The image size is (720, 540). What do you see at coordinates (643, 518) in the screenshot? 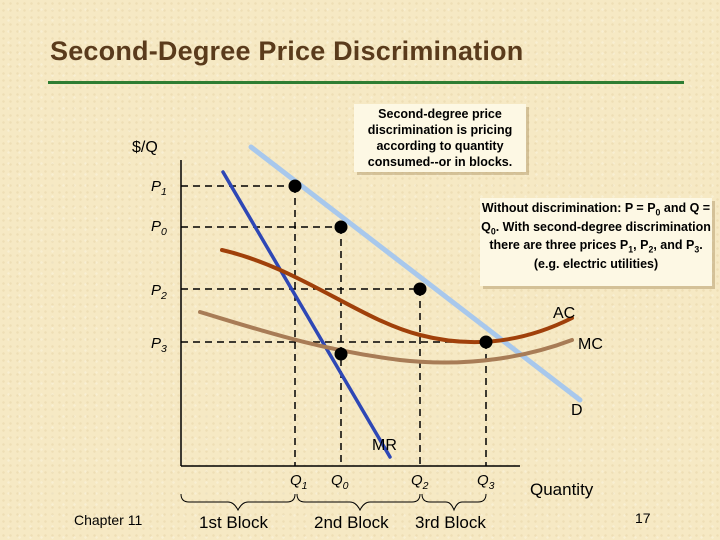
I see `page-number: 17` at bounding box center [643, 518].